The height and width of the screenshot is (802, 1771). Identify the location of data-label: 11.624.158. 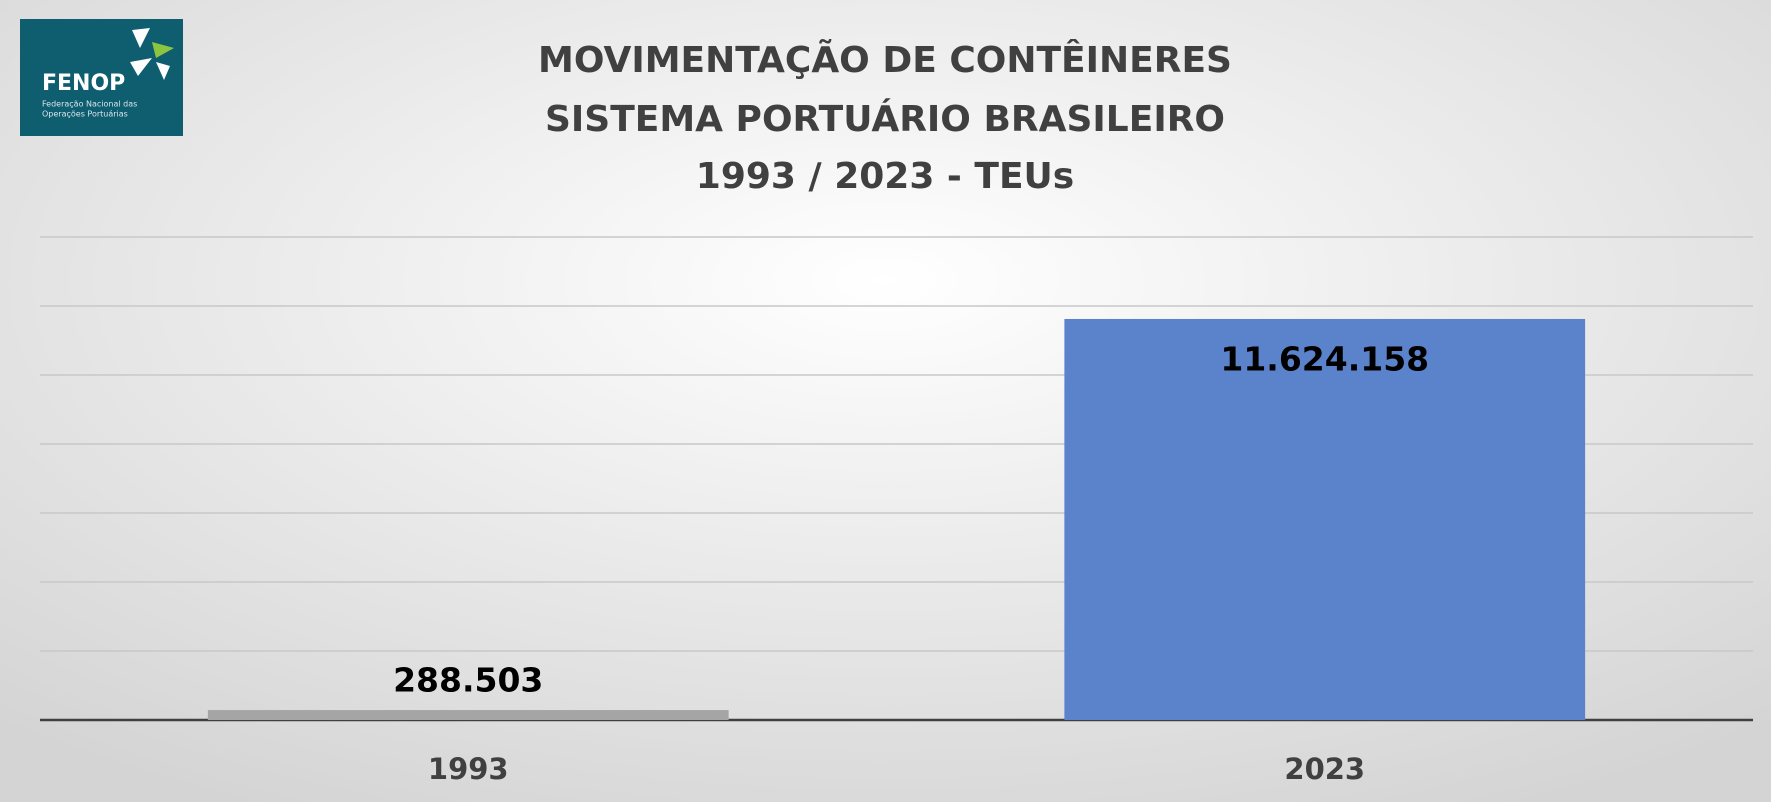
(1324, 358).